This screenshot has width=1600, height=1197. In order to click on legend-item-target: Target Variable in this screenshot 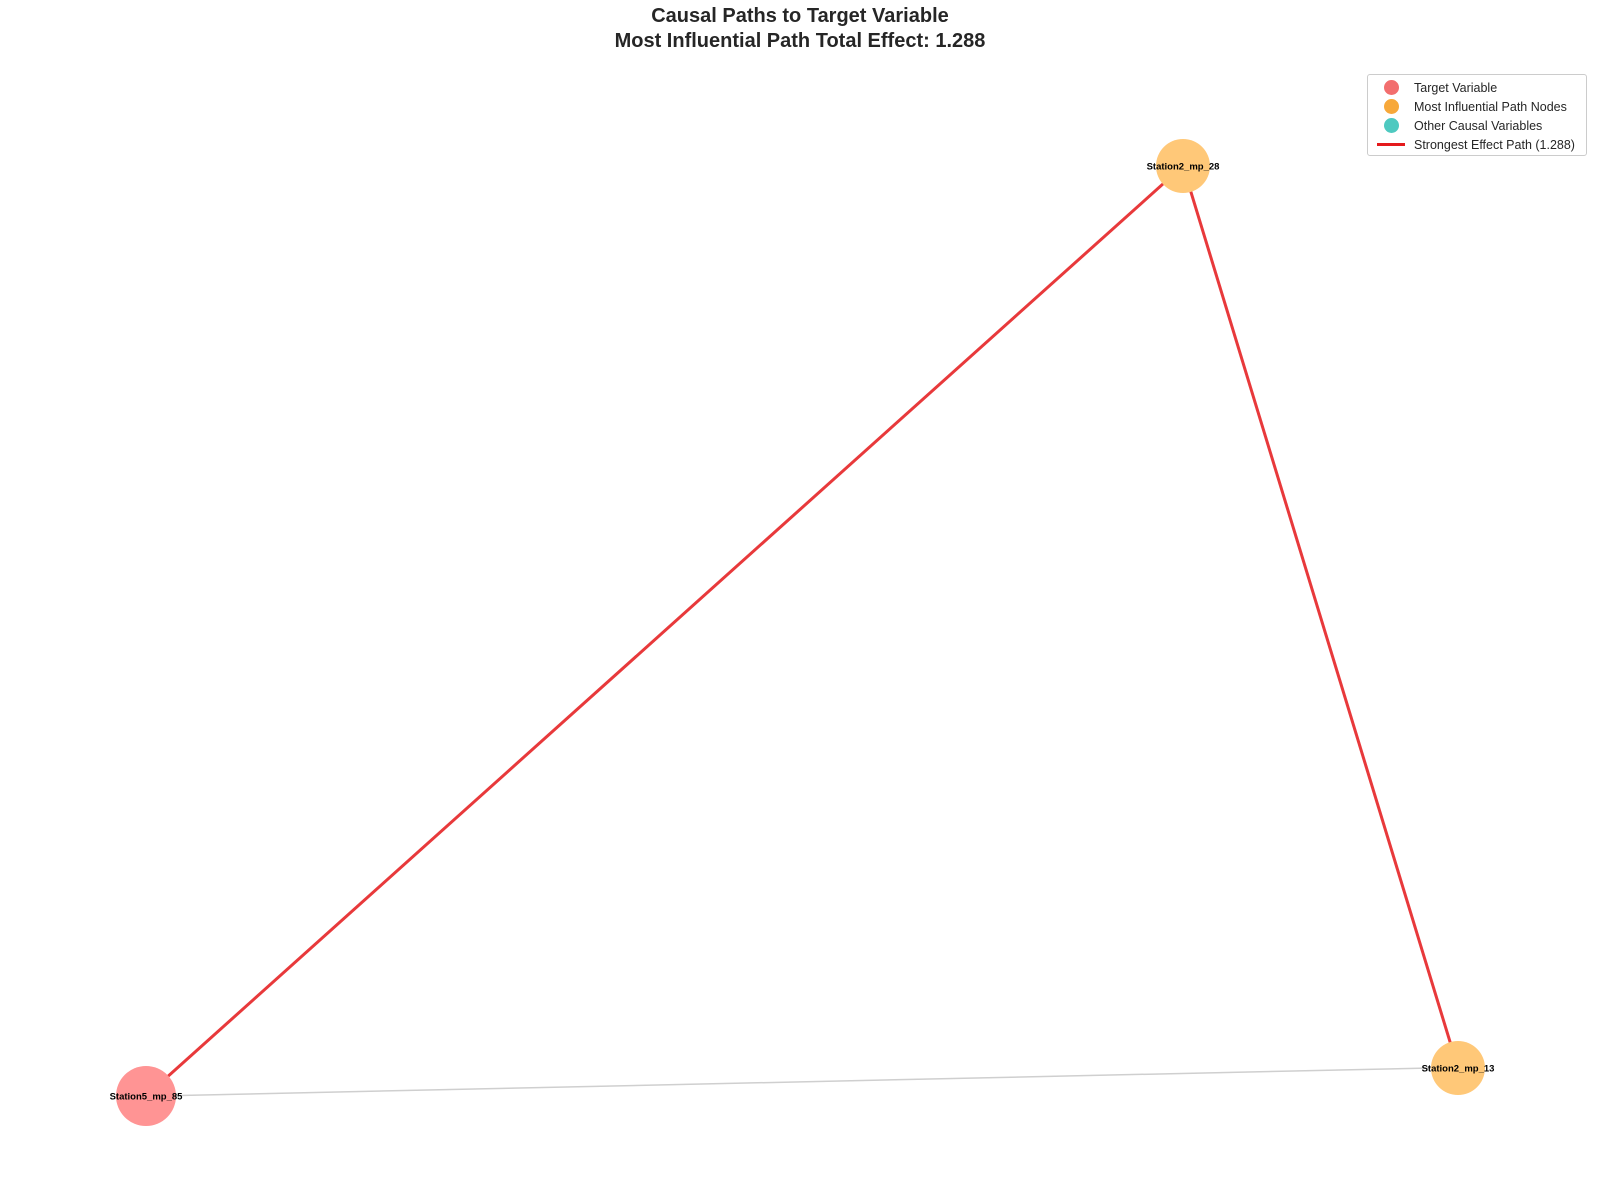, I will do `click(1477, 87)`.